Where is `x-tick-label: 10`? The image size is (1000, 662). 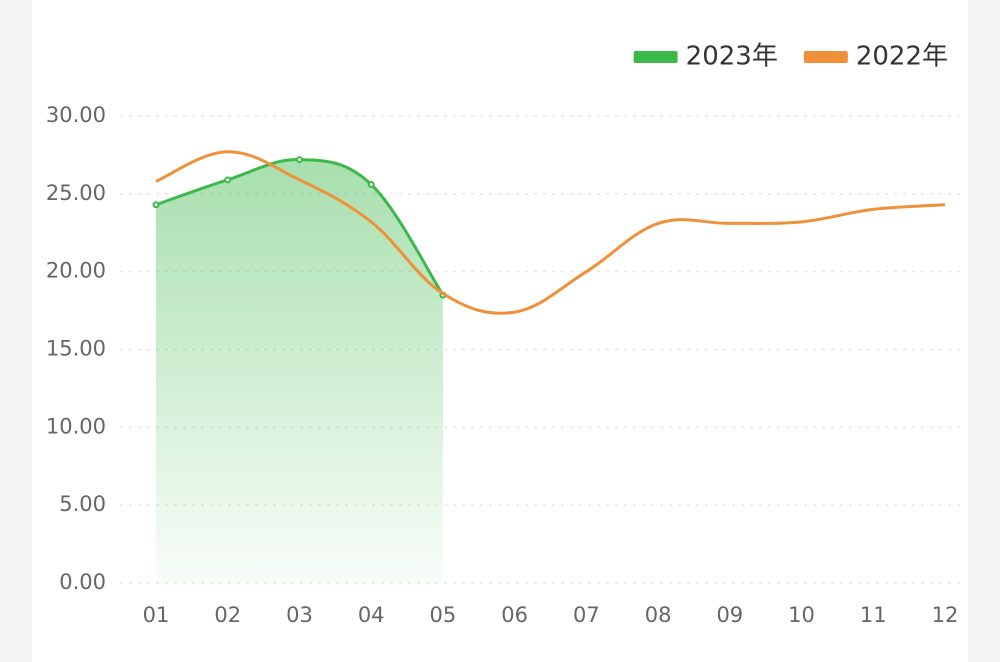 x-tick-label: 10 is located at coordinates (801, 615).